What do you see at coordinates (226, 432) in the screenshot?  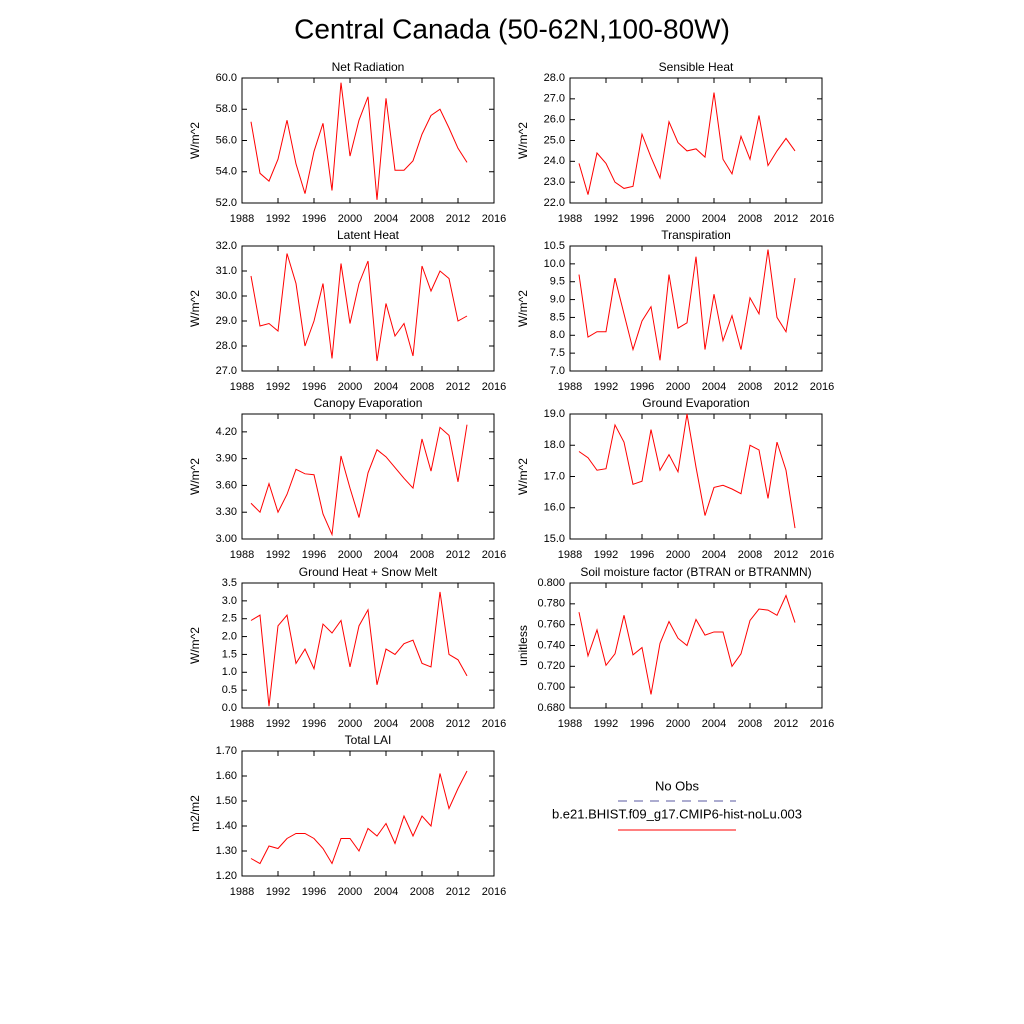 I see `y-tick-label: 4.20` at bounding box center [226, 432].